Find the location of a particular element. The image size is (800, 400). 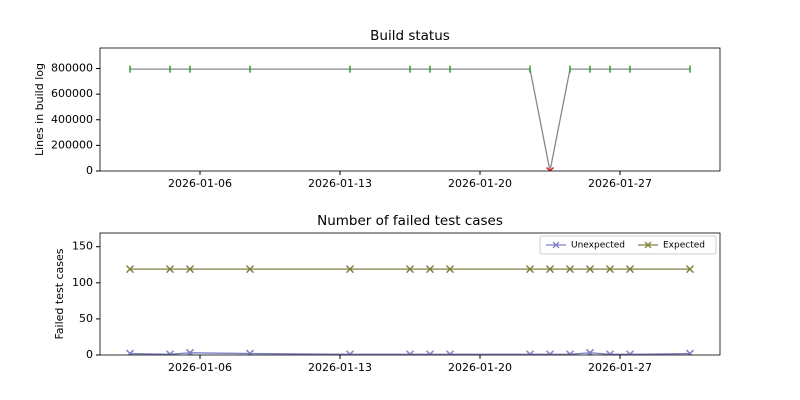

legend-label: Unexpected is located at coordinates (598, 246).